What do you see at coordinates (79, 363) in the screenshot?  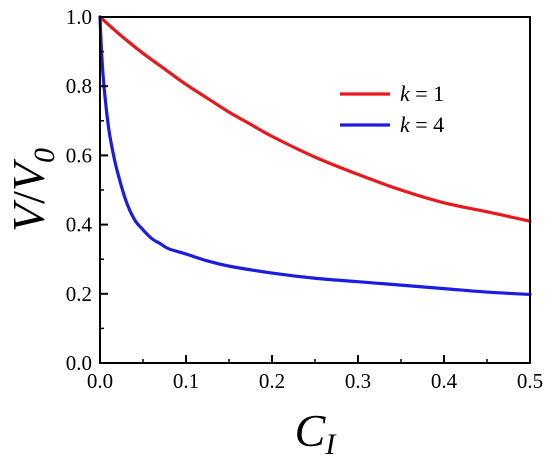 I see `y-tick-label: 0.0` at bounding box center [79, 363].